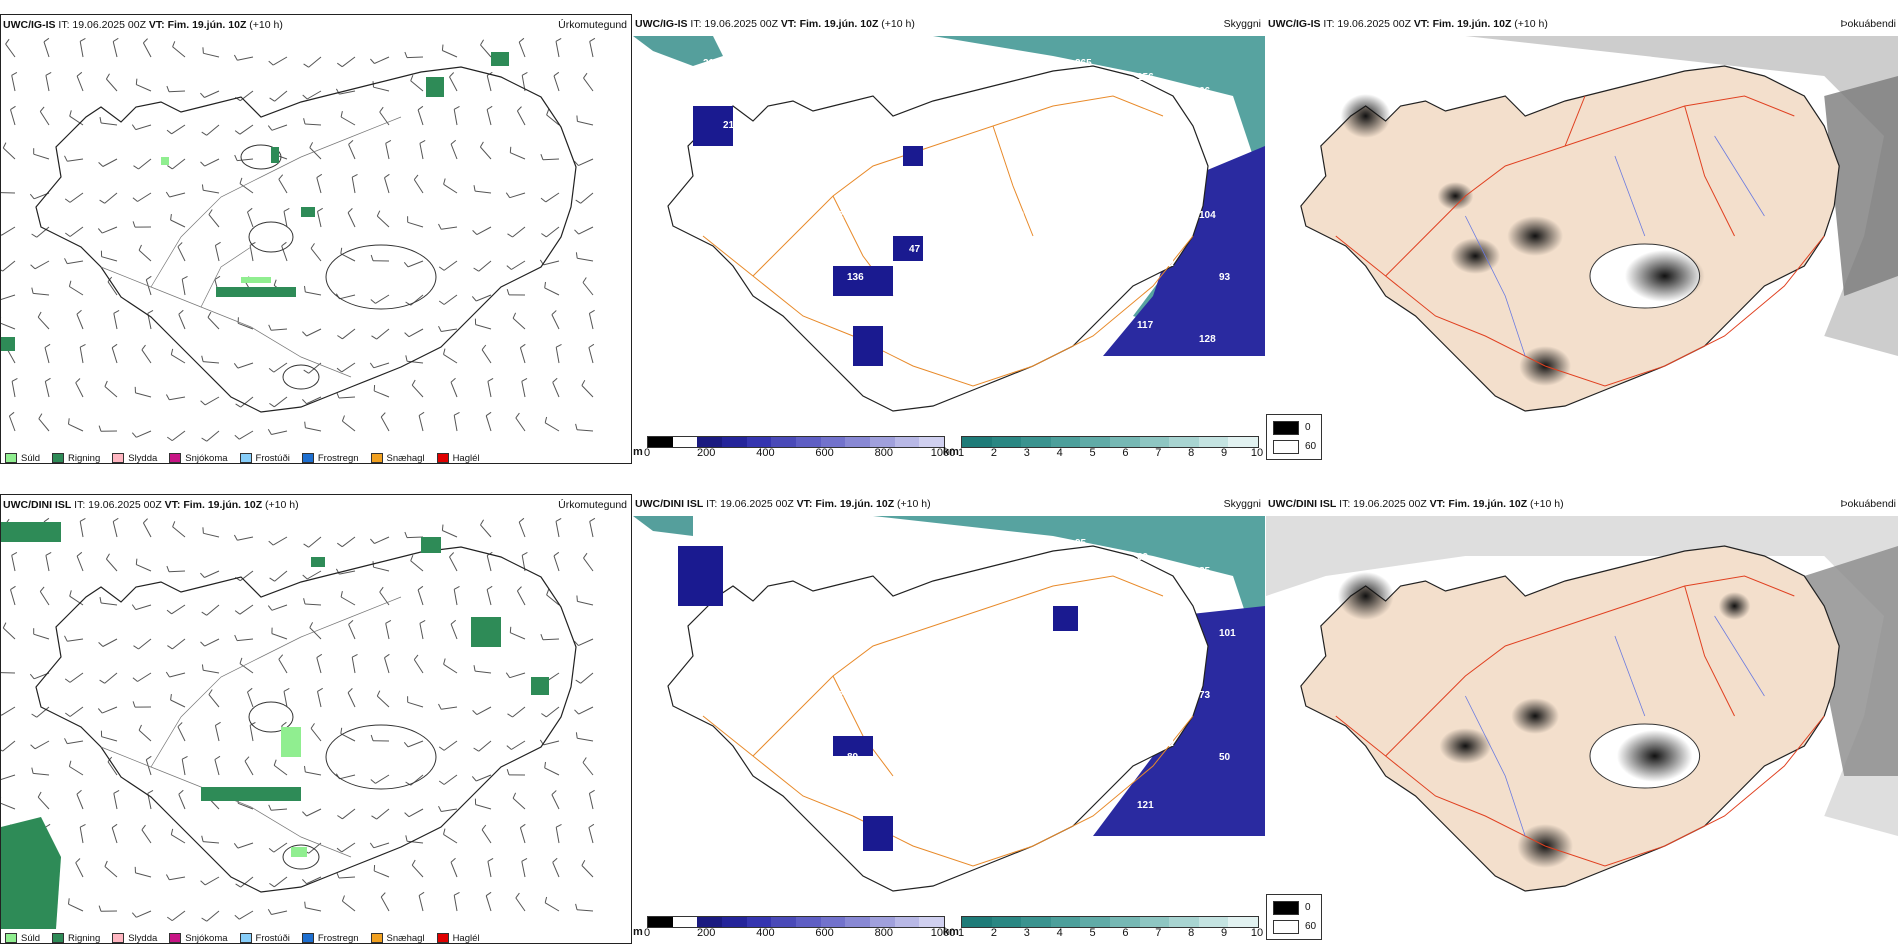  I want to click on colorbar-tick: 1, so click(961, 453).